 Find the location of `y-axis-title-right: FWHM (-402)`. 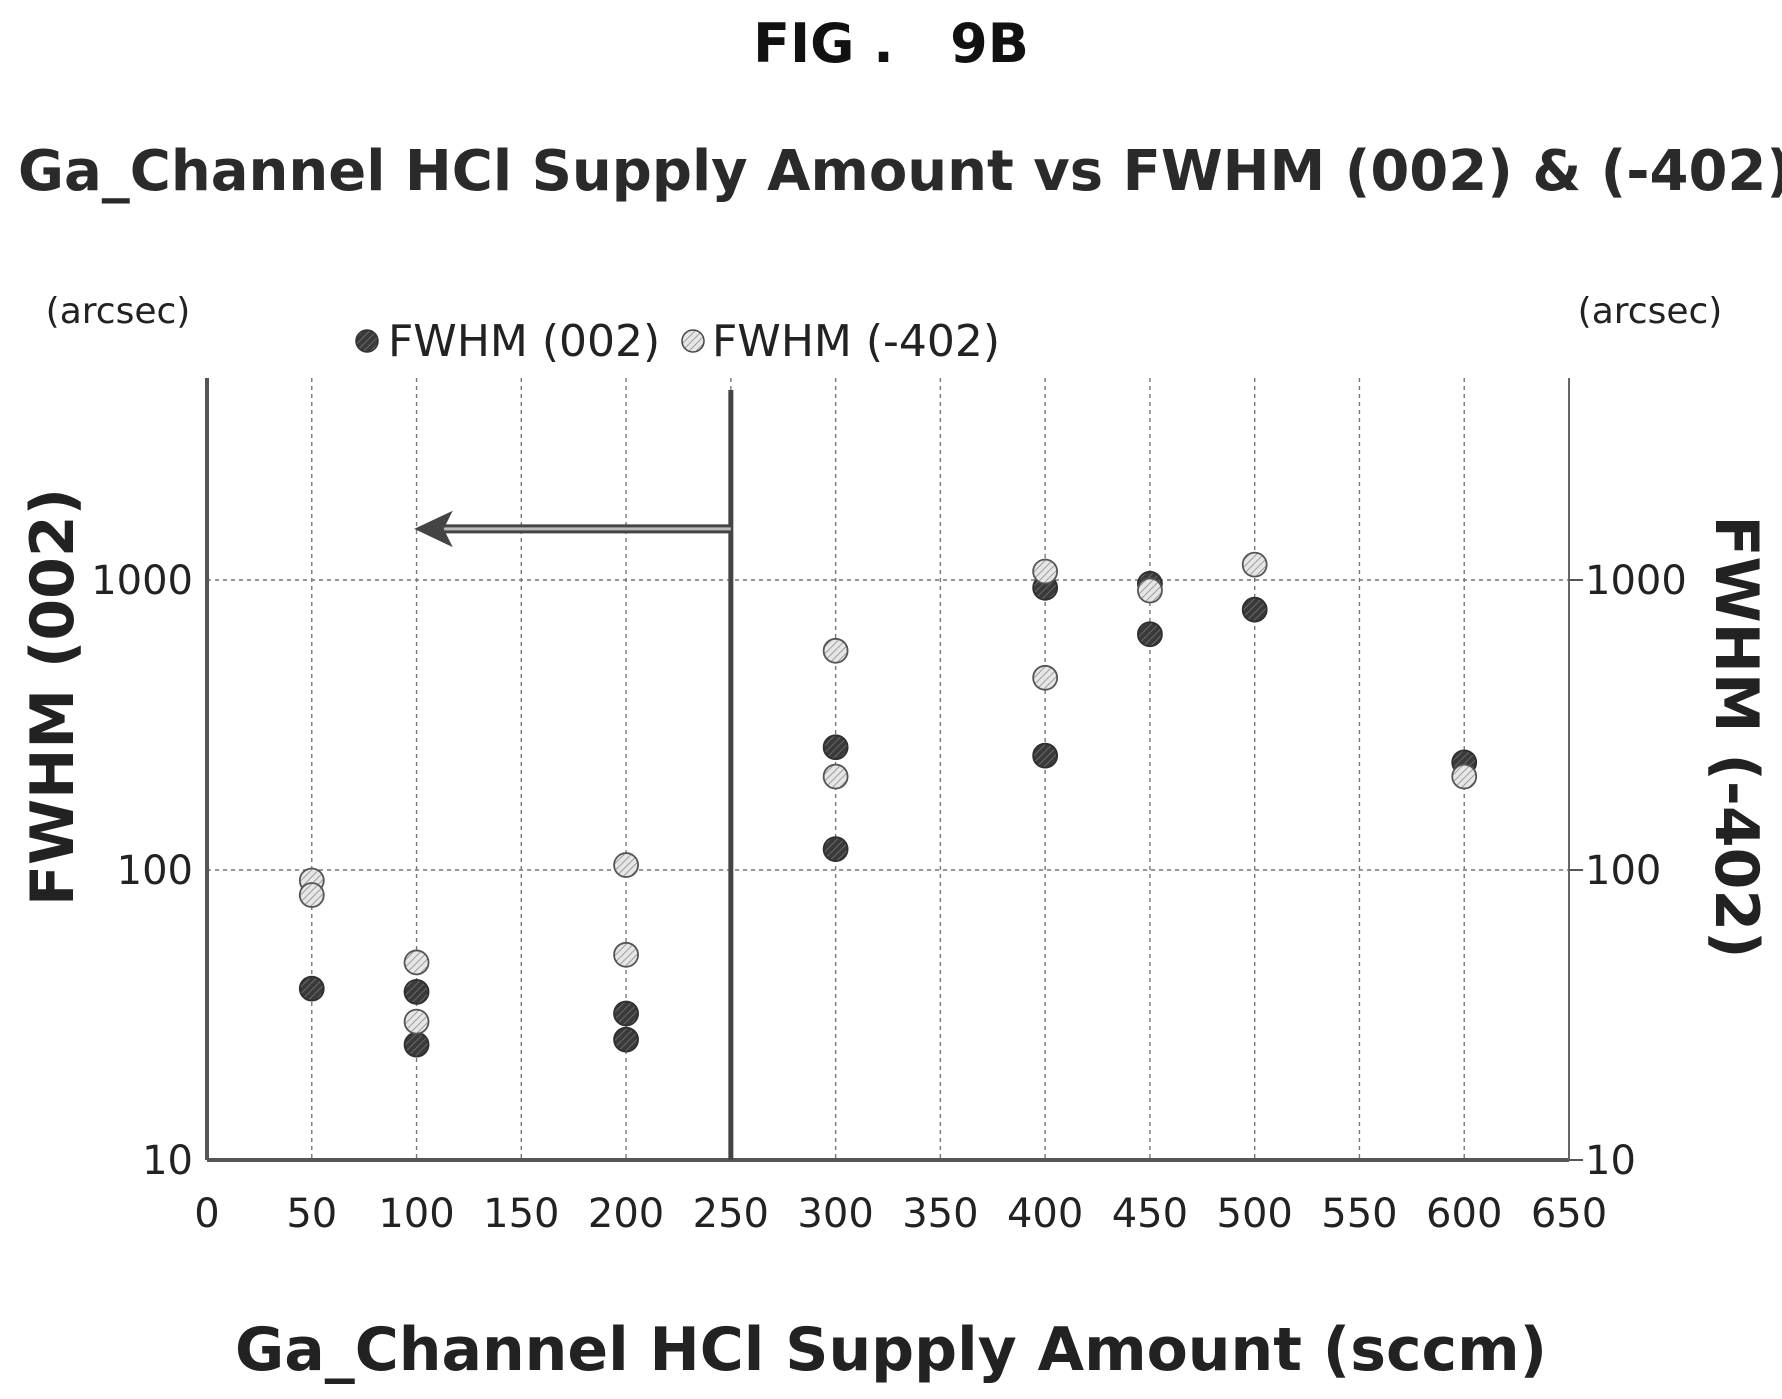

y-axis-title-right: FWHM (-402) is located at coordinates (1736, 737).